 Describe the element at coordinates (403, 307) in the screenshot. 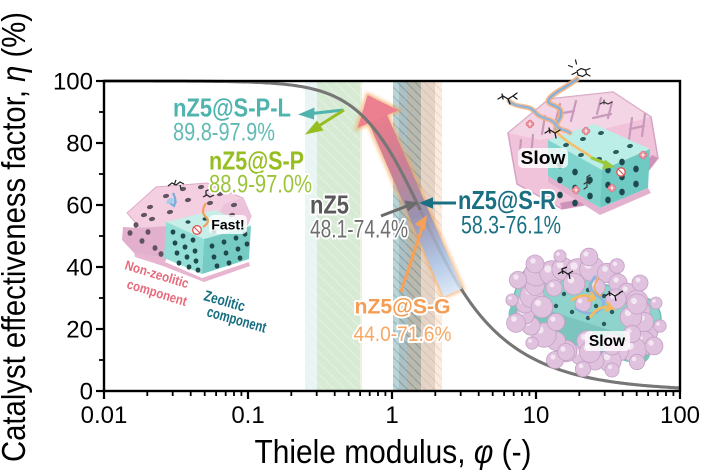

I see `svg-text: nZ5@S-G` at that location.